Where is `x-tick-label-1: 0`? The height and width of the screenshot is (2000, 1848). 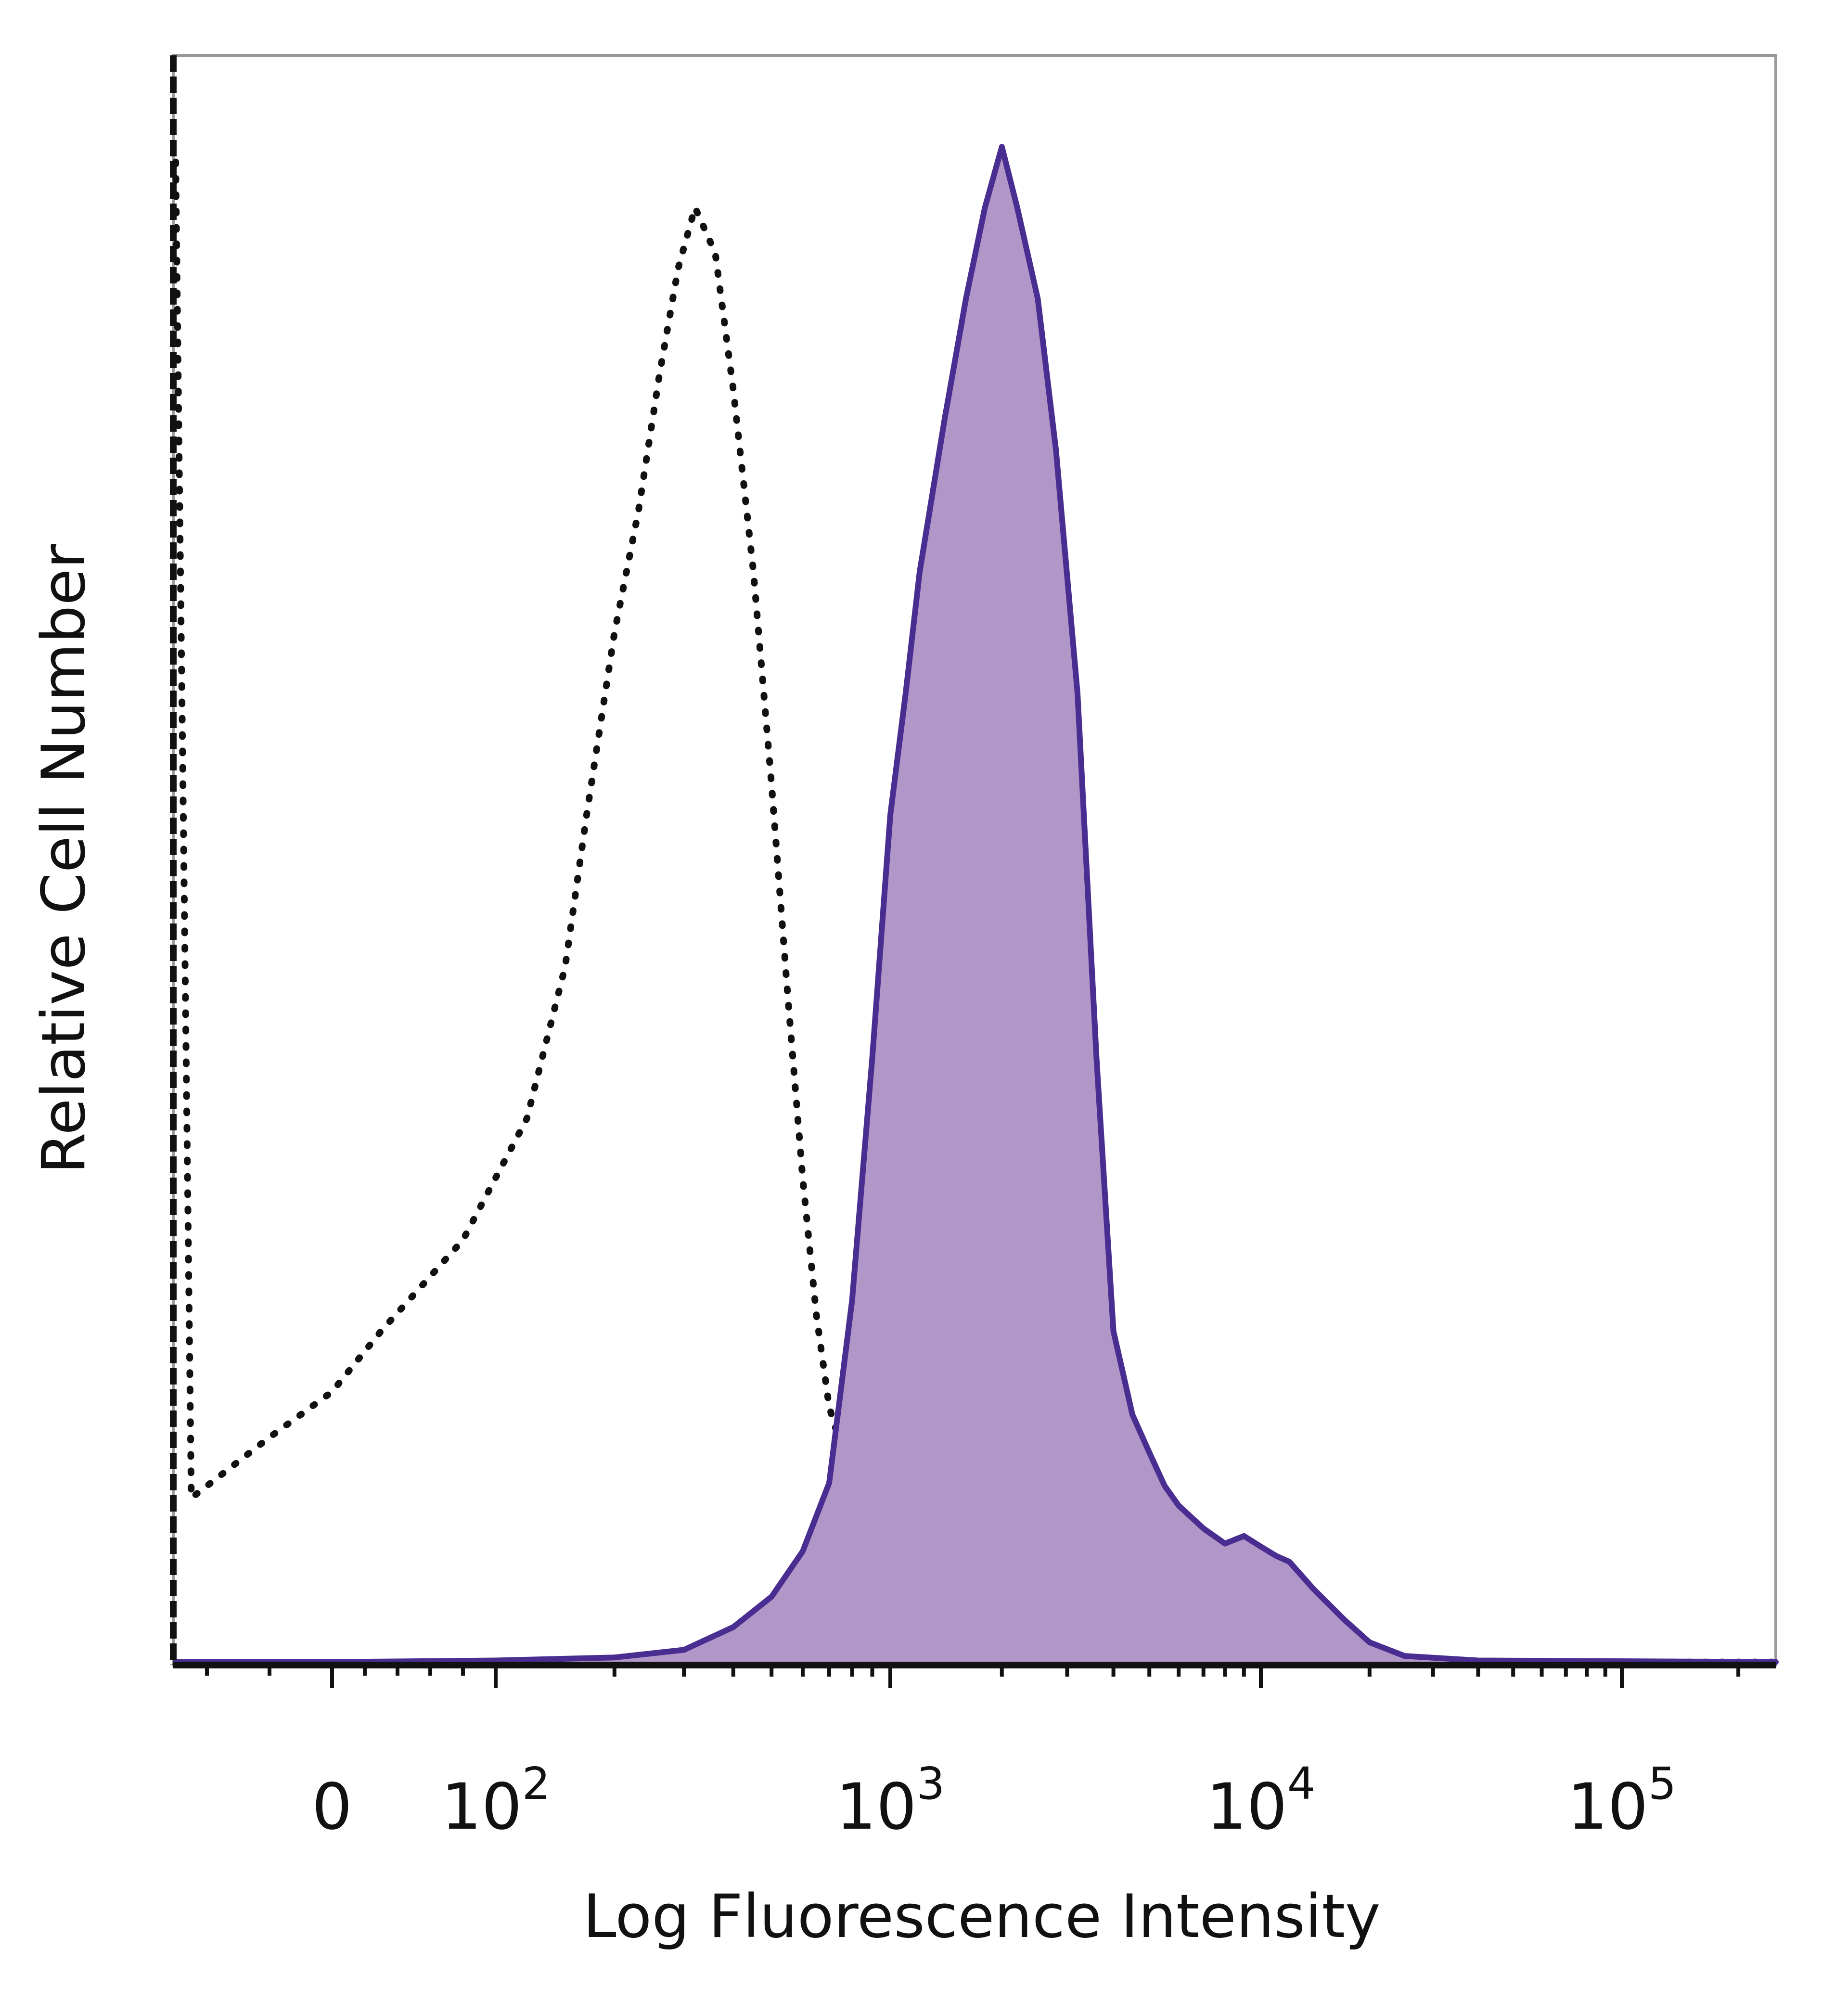
x-tick-label-1: 0 is located at coordinates (332, 1807).